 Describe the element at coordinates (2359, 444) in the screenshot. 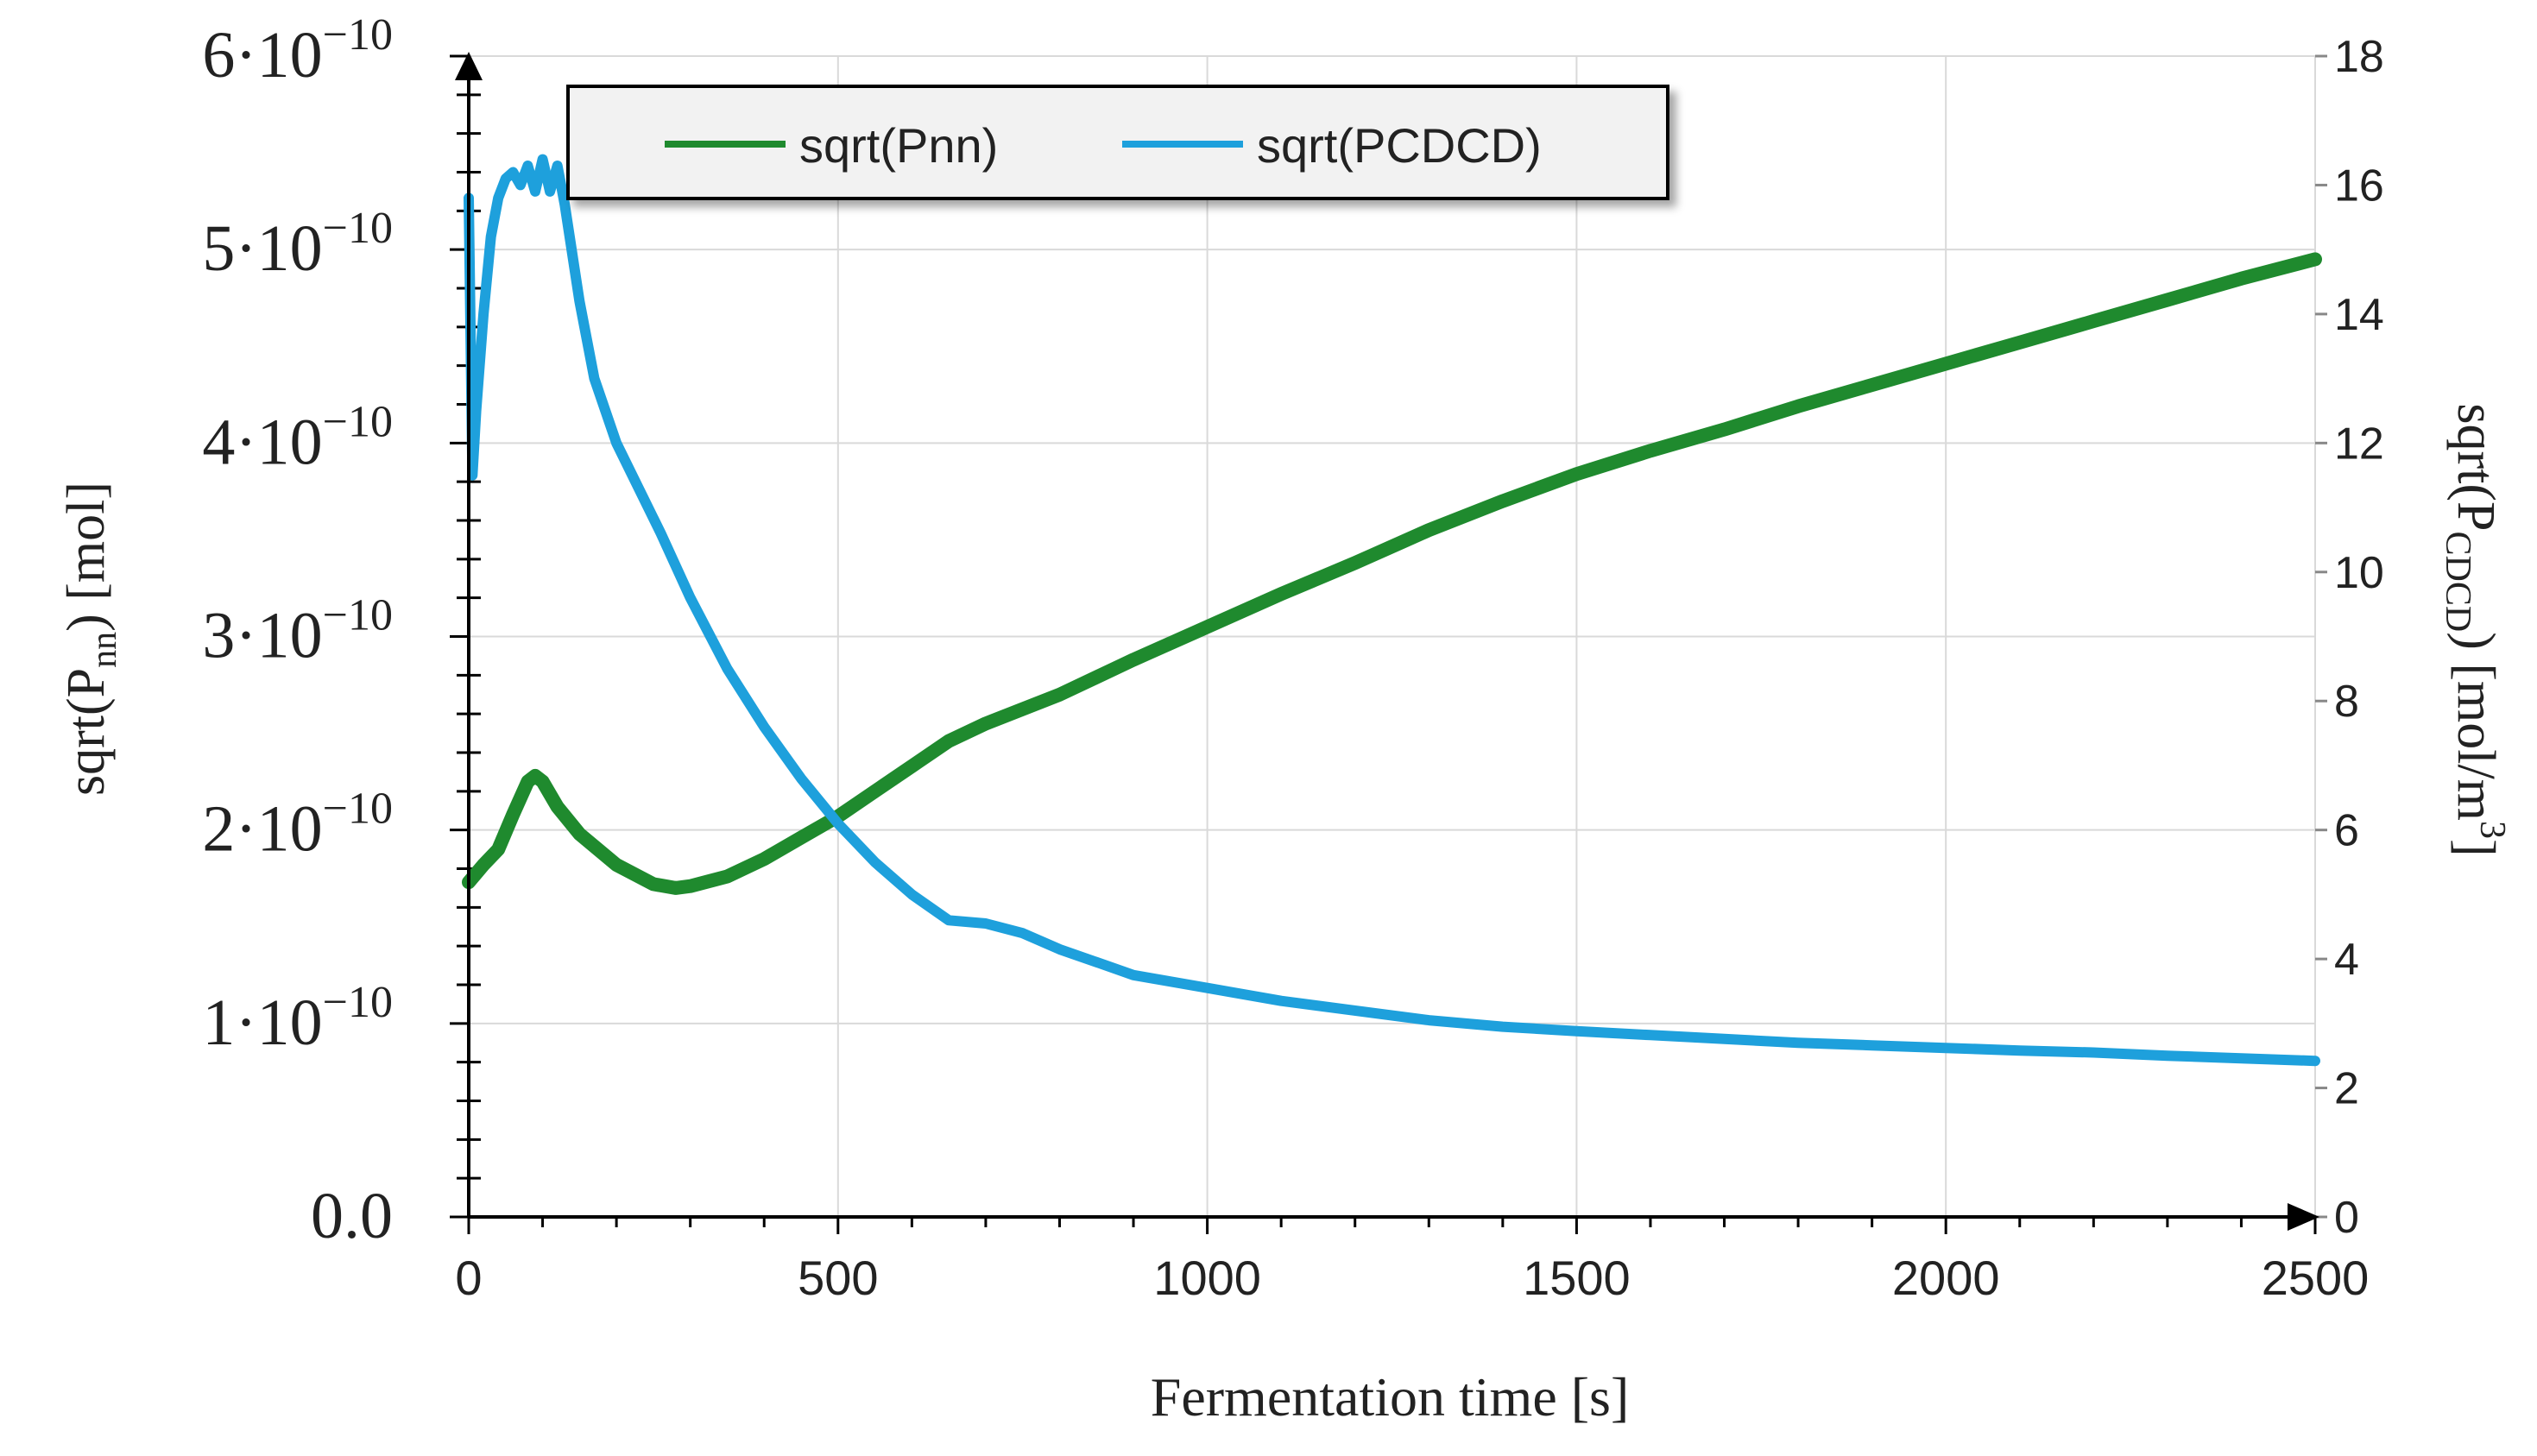

I see `y-right-tick-label: 12` at that location.